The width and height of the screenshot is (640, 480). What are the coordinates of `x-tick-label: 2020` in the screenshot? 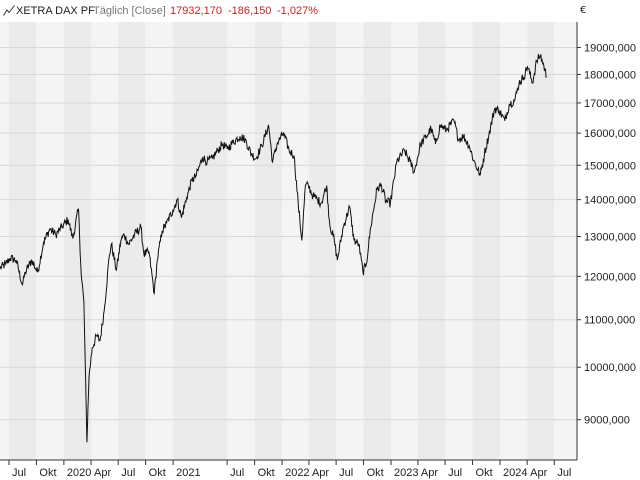 It's located at (79, 473).